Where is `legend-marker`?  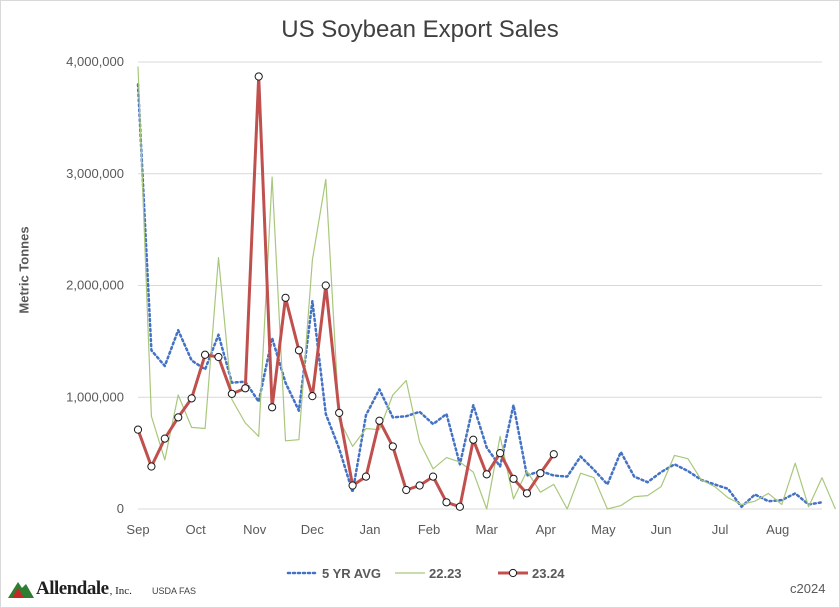
legend-marker is located at coordinates (513, 573).